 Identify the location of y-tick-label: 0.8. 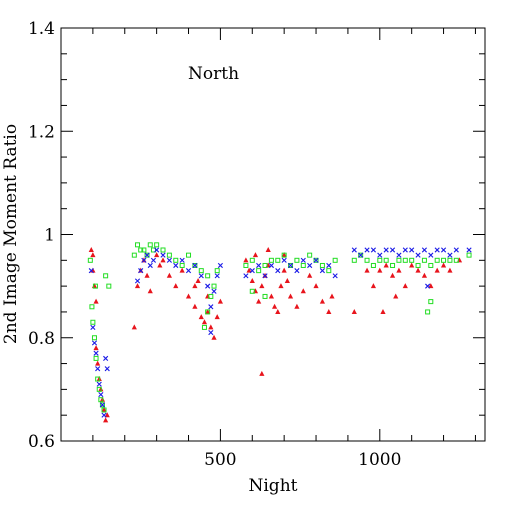
(41, 339).